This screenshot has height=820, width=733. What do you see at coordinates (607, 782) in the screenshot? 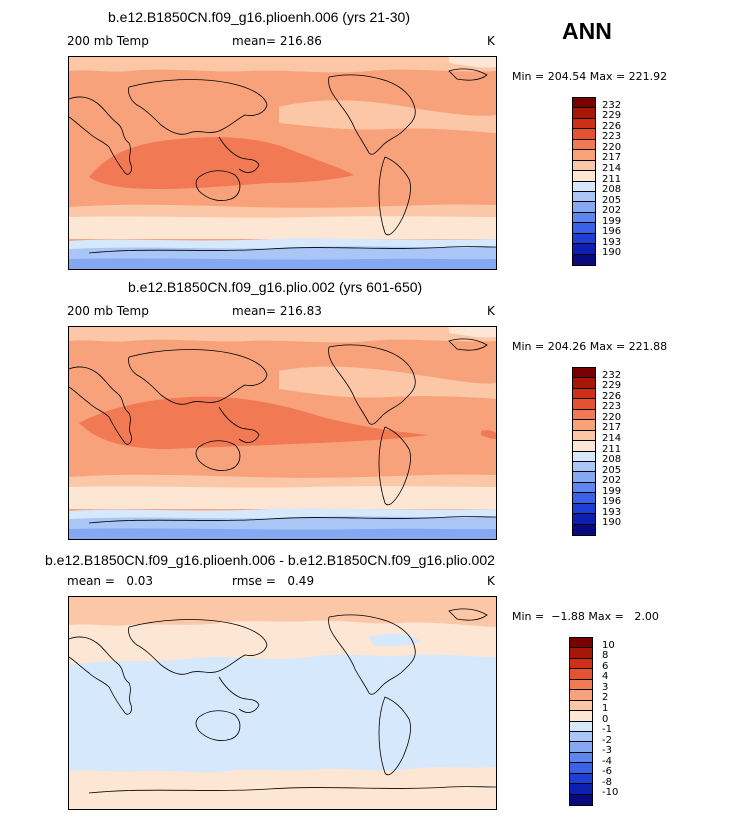
I see `colorbar-tick: -8` at bounding box center [607, 782].